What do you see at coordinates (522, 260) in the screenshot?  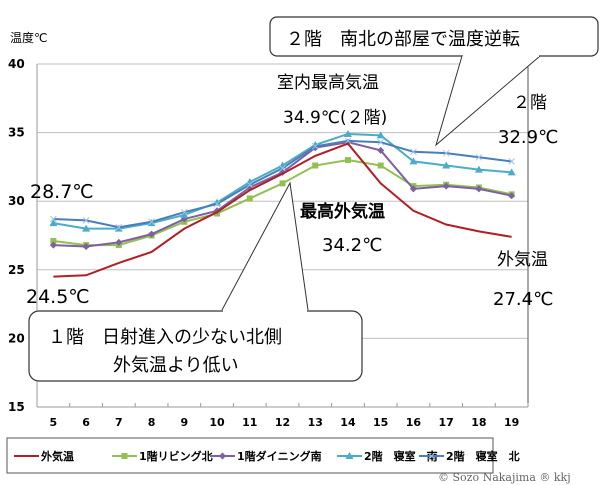 I see `outdoor-end-label: 外気温` at bounding box center [522, 260].